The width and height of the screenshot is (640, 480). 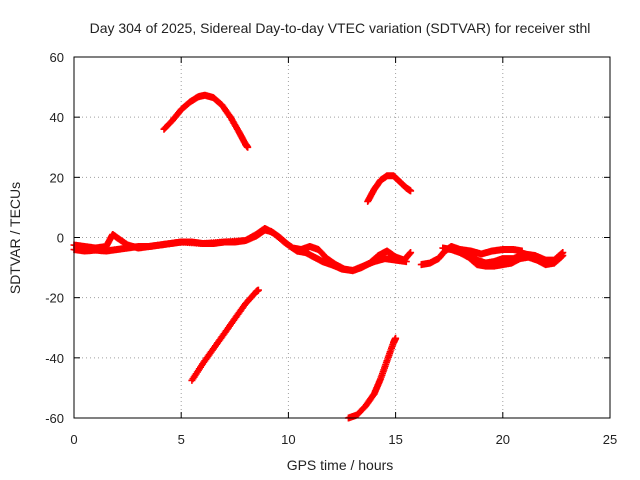 What do you see at coordinates (60, 238) in the screenshot?
I see `y-tick-label: 0` at bounding box center [60, 238].